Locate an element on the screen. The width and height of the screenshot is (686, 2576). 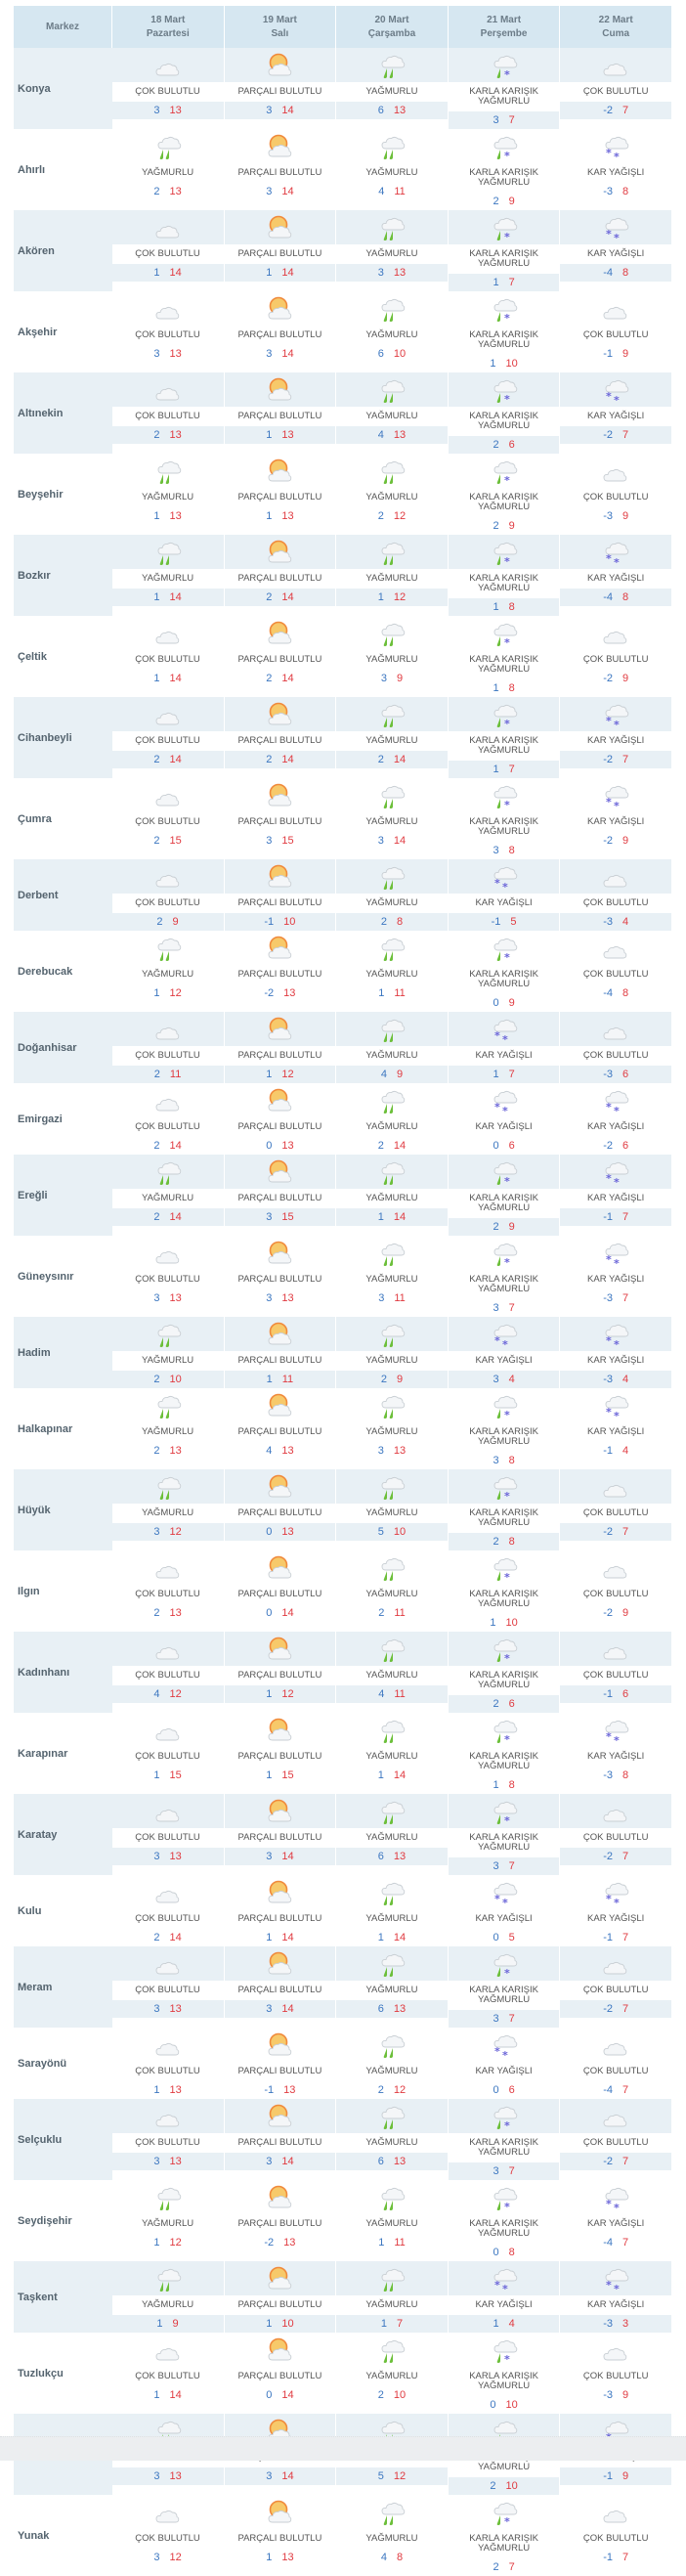
temperature-range: 4 11 is located at coordinates (392, 1694).